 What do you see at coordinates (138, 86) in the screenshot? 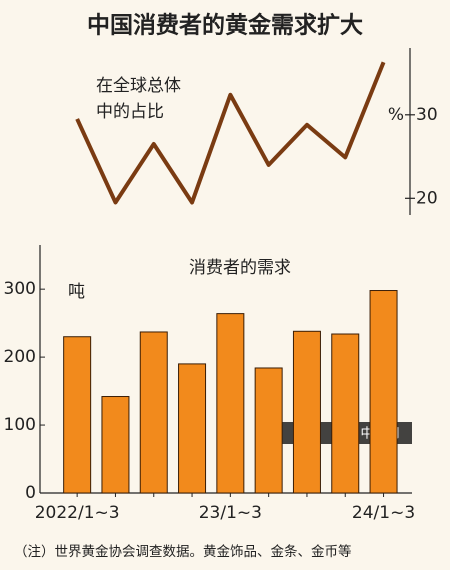
I see `annotation: 在全球总体` at bounding box center [138, 86].